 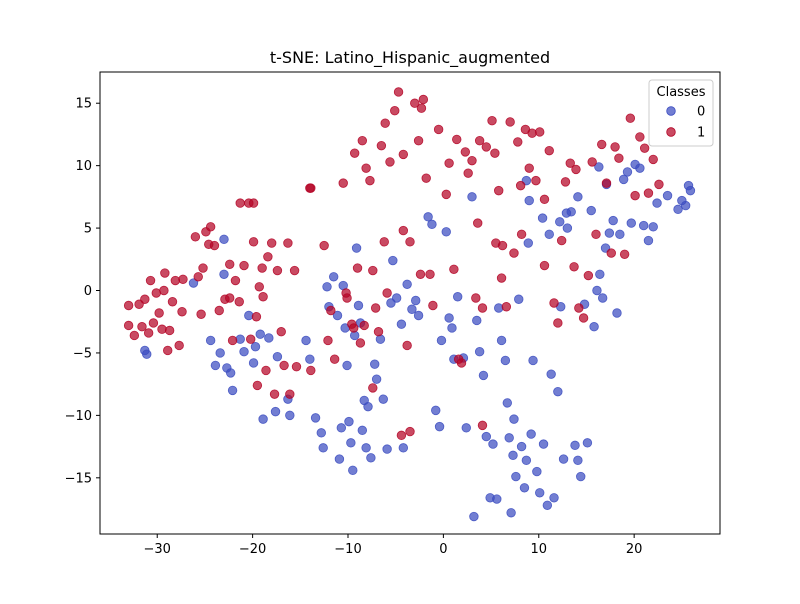 What do you see at coordinates (681, 113) in the screenshot?
I see `legend-box` at bounding box center [681, 113].